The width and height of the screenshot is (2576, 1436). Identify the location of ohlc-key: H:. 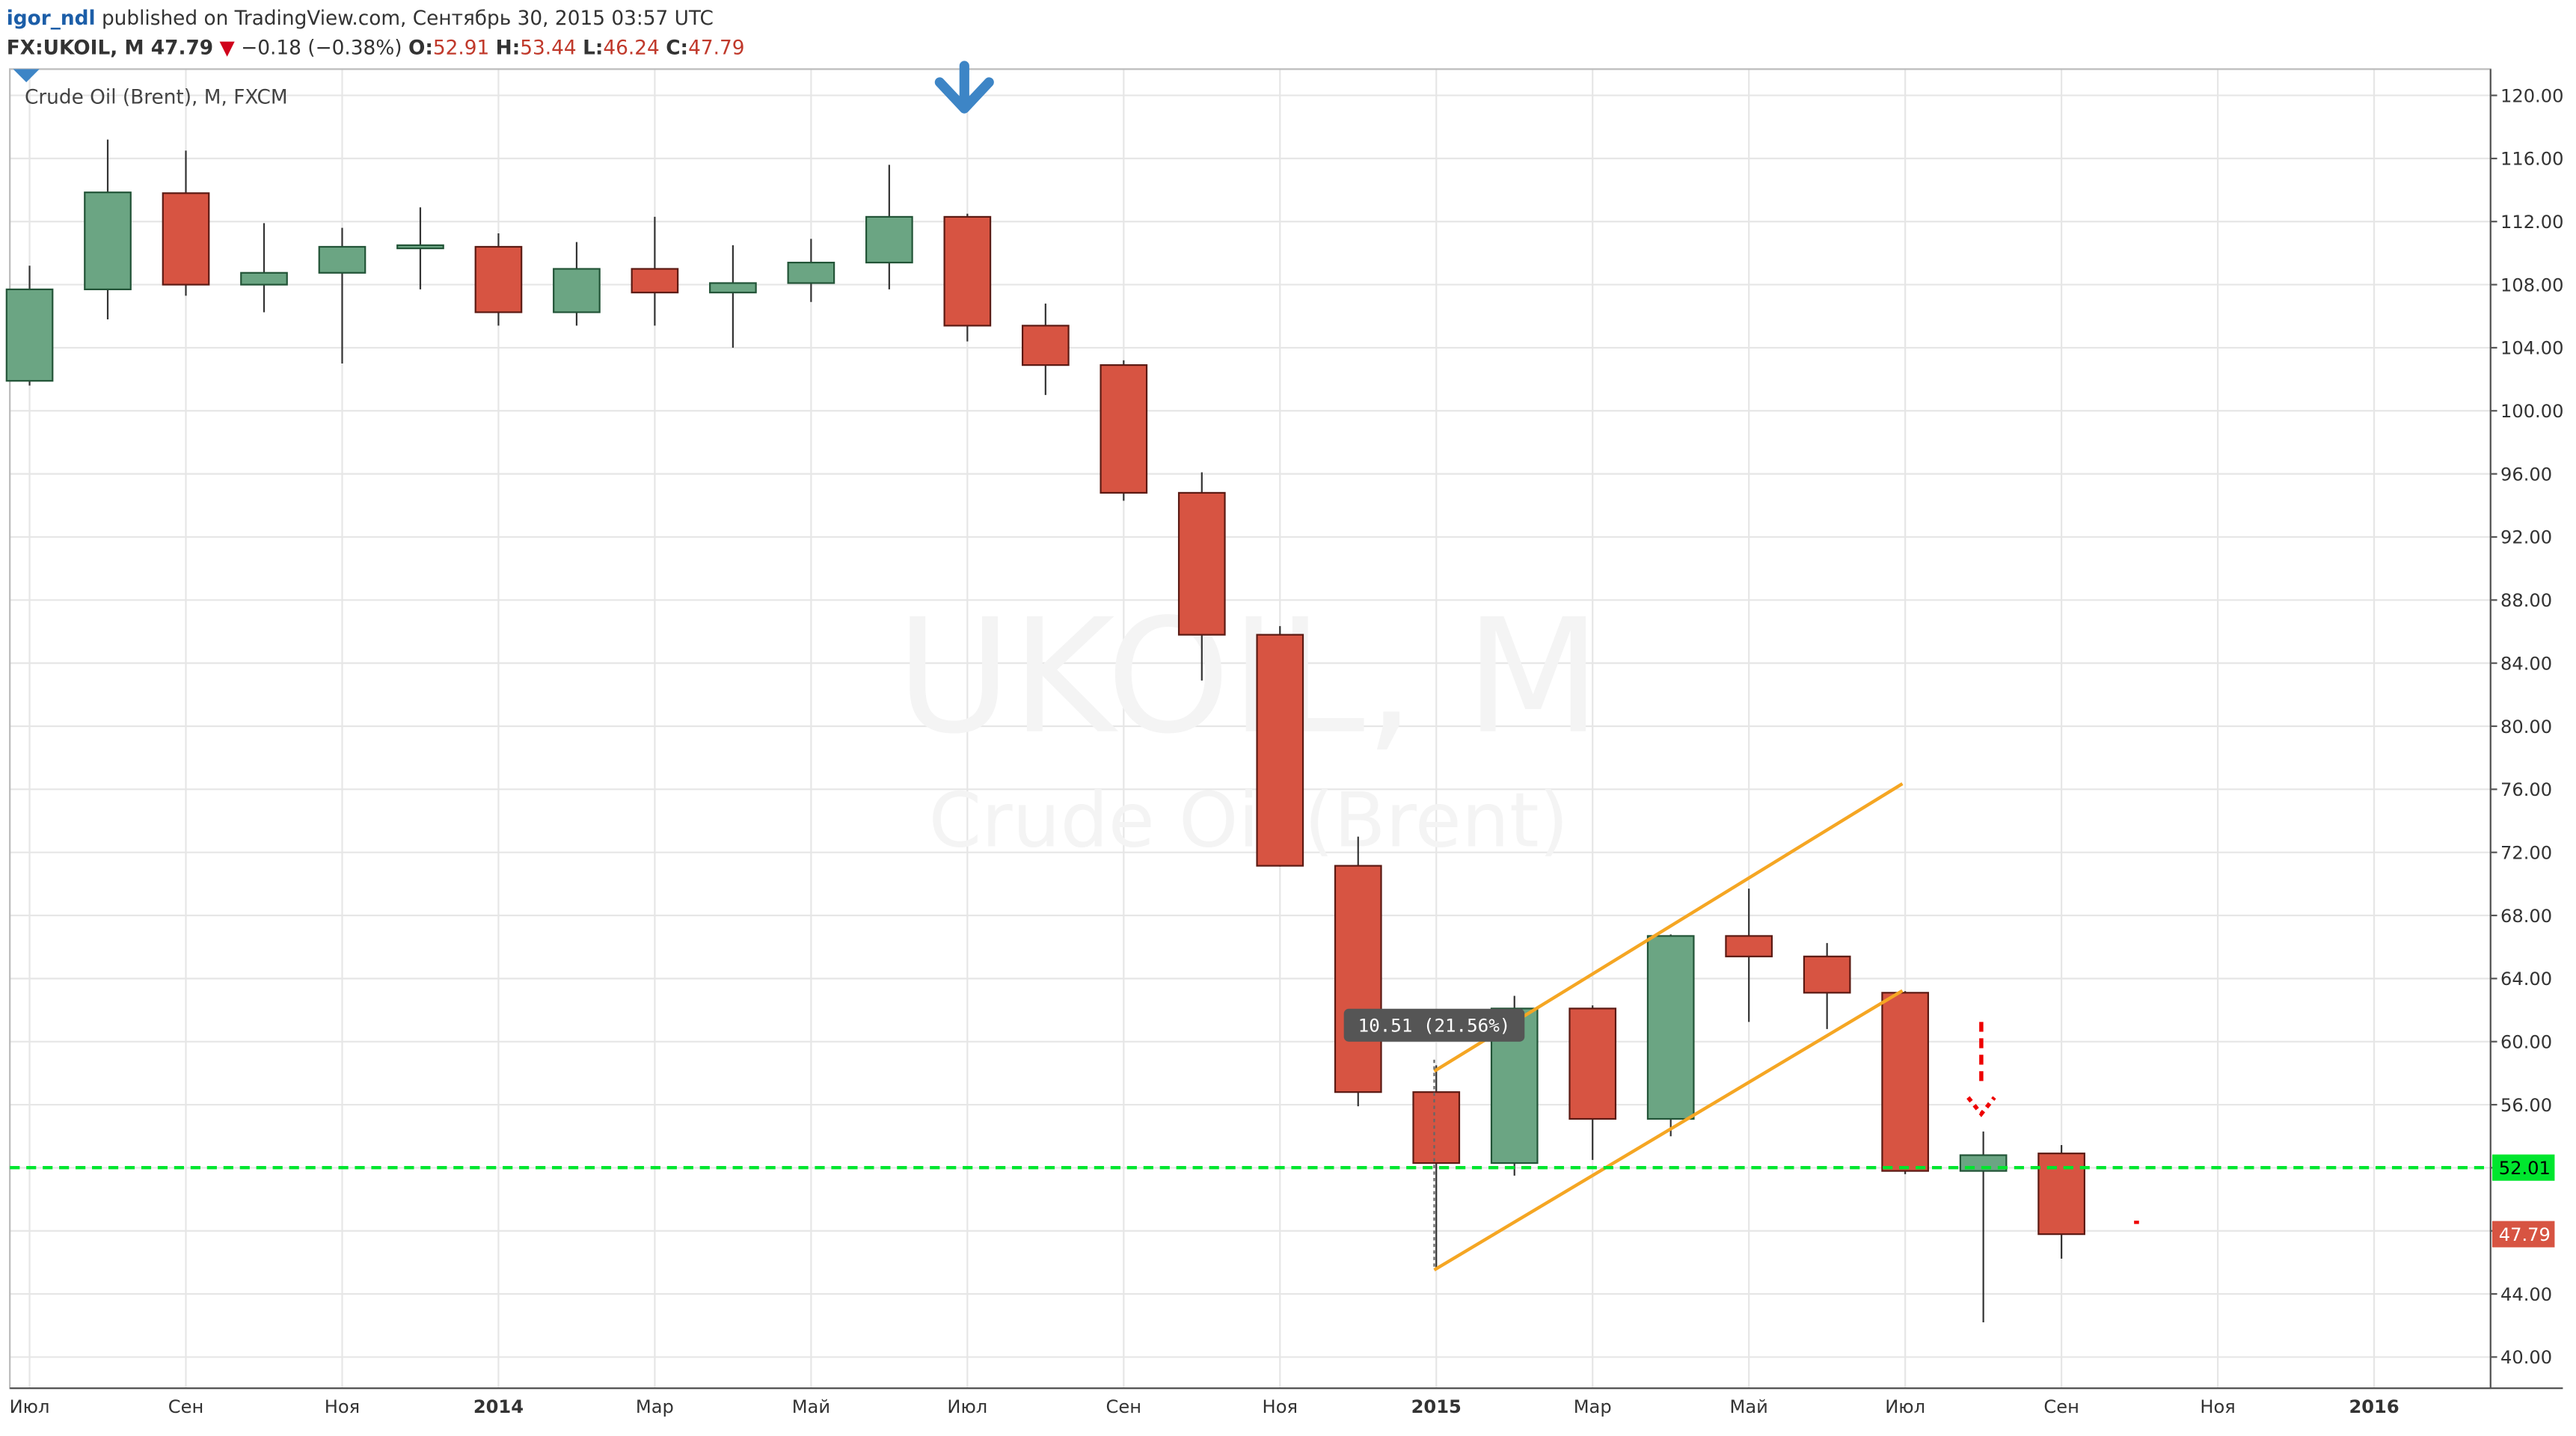
(508, 48).